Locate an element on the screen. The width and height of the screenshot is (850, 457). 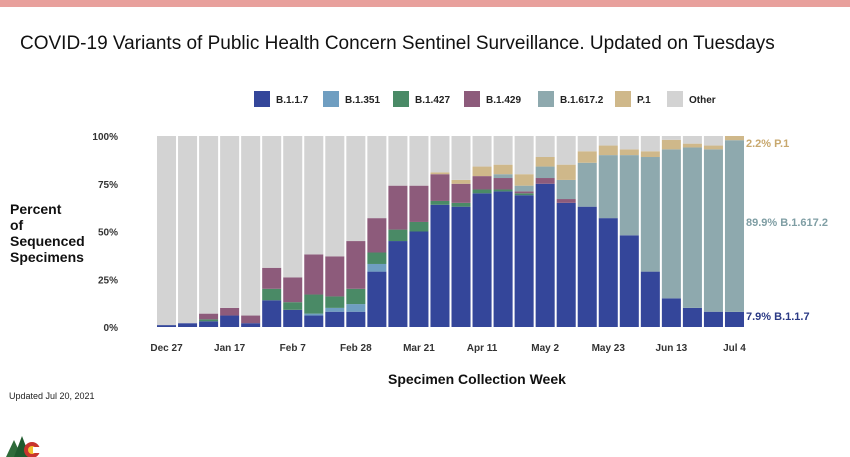
top-accent-bar is located at coordinates (425, 3).